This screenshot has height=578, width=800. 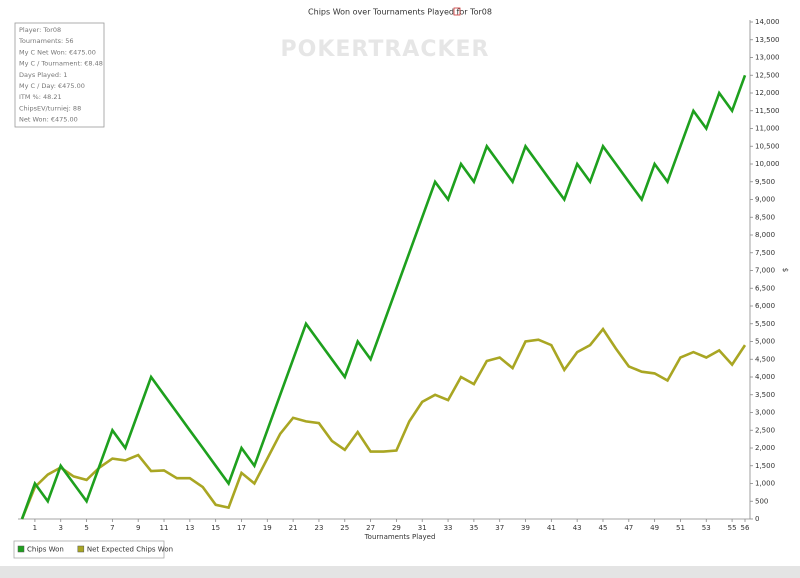 I want to click on info-line: Tournaments: 56, so click(x=46, y=41).